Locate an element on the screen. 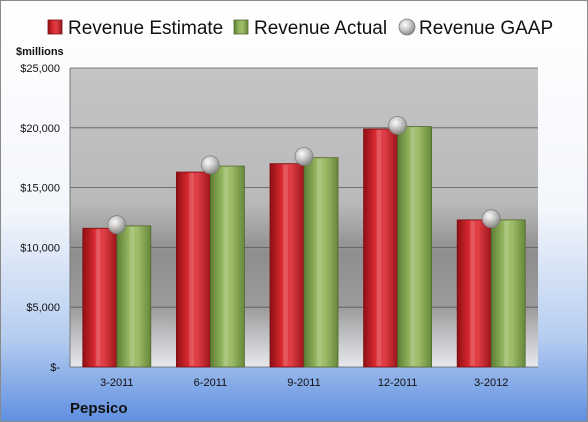 The image size is (588, 422). x-tick-label: 3-2011 is located at coordinates (116, 383).